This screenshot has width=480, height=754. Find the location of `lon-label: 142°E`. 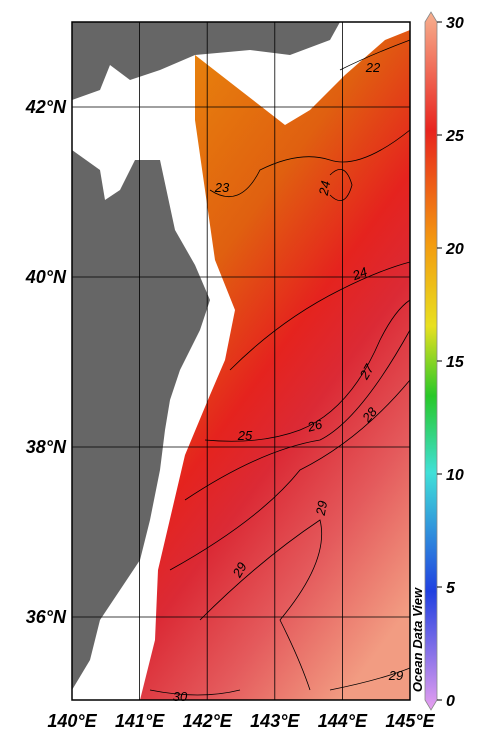

lon-label: 142°E is located at coordinates (208, 721).